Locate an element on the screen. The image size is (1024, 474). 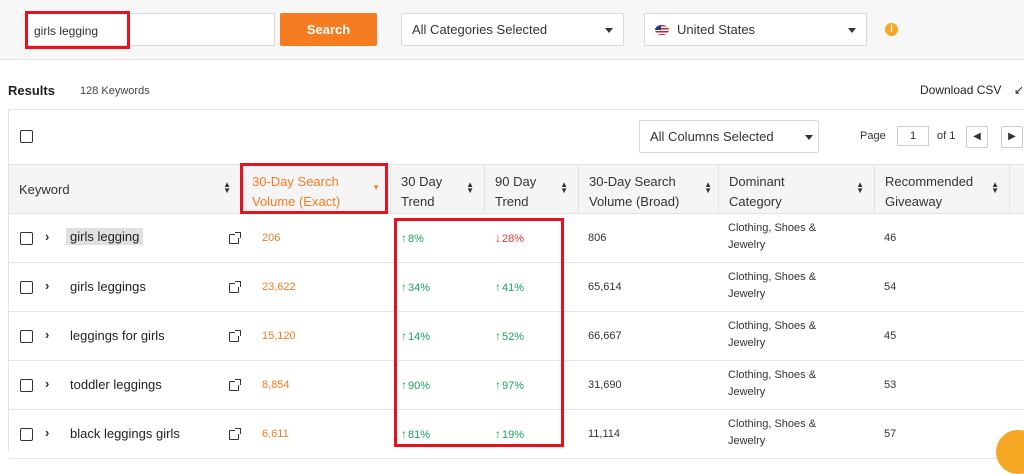
broad-volume-value: 11,114 is located at coordinates (604, 434).